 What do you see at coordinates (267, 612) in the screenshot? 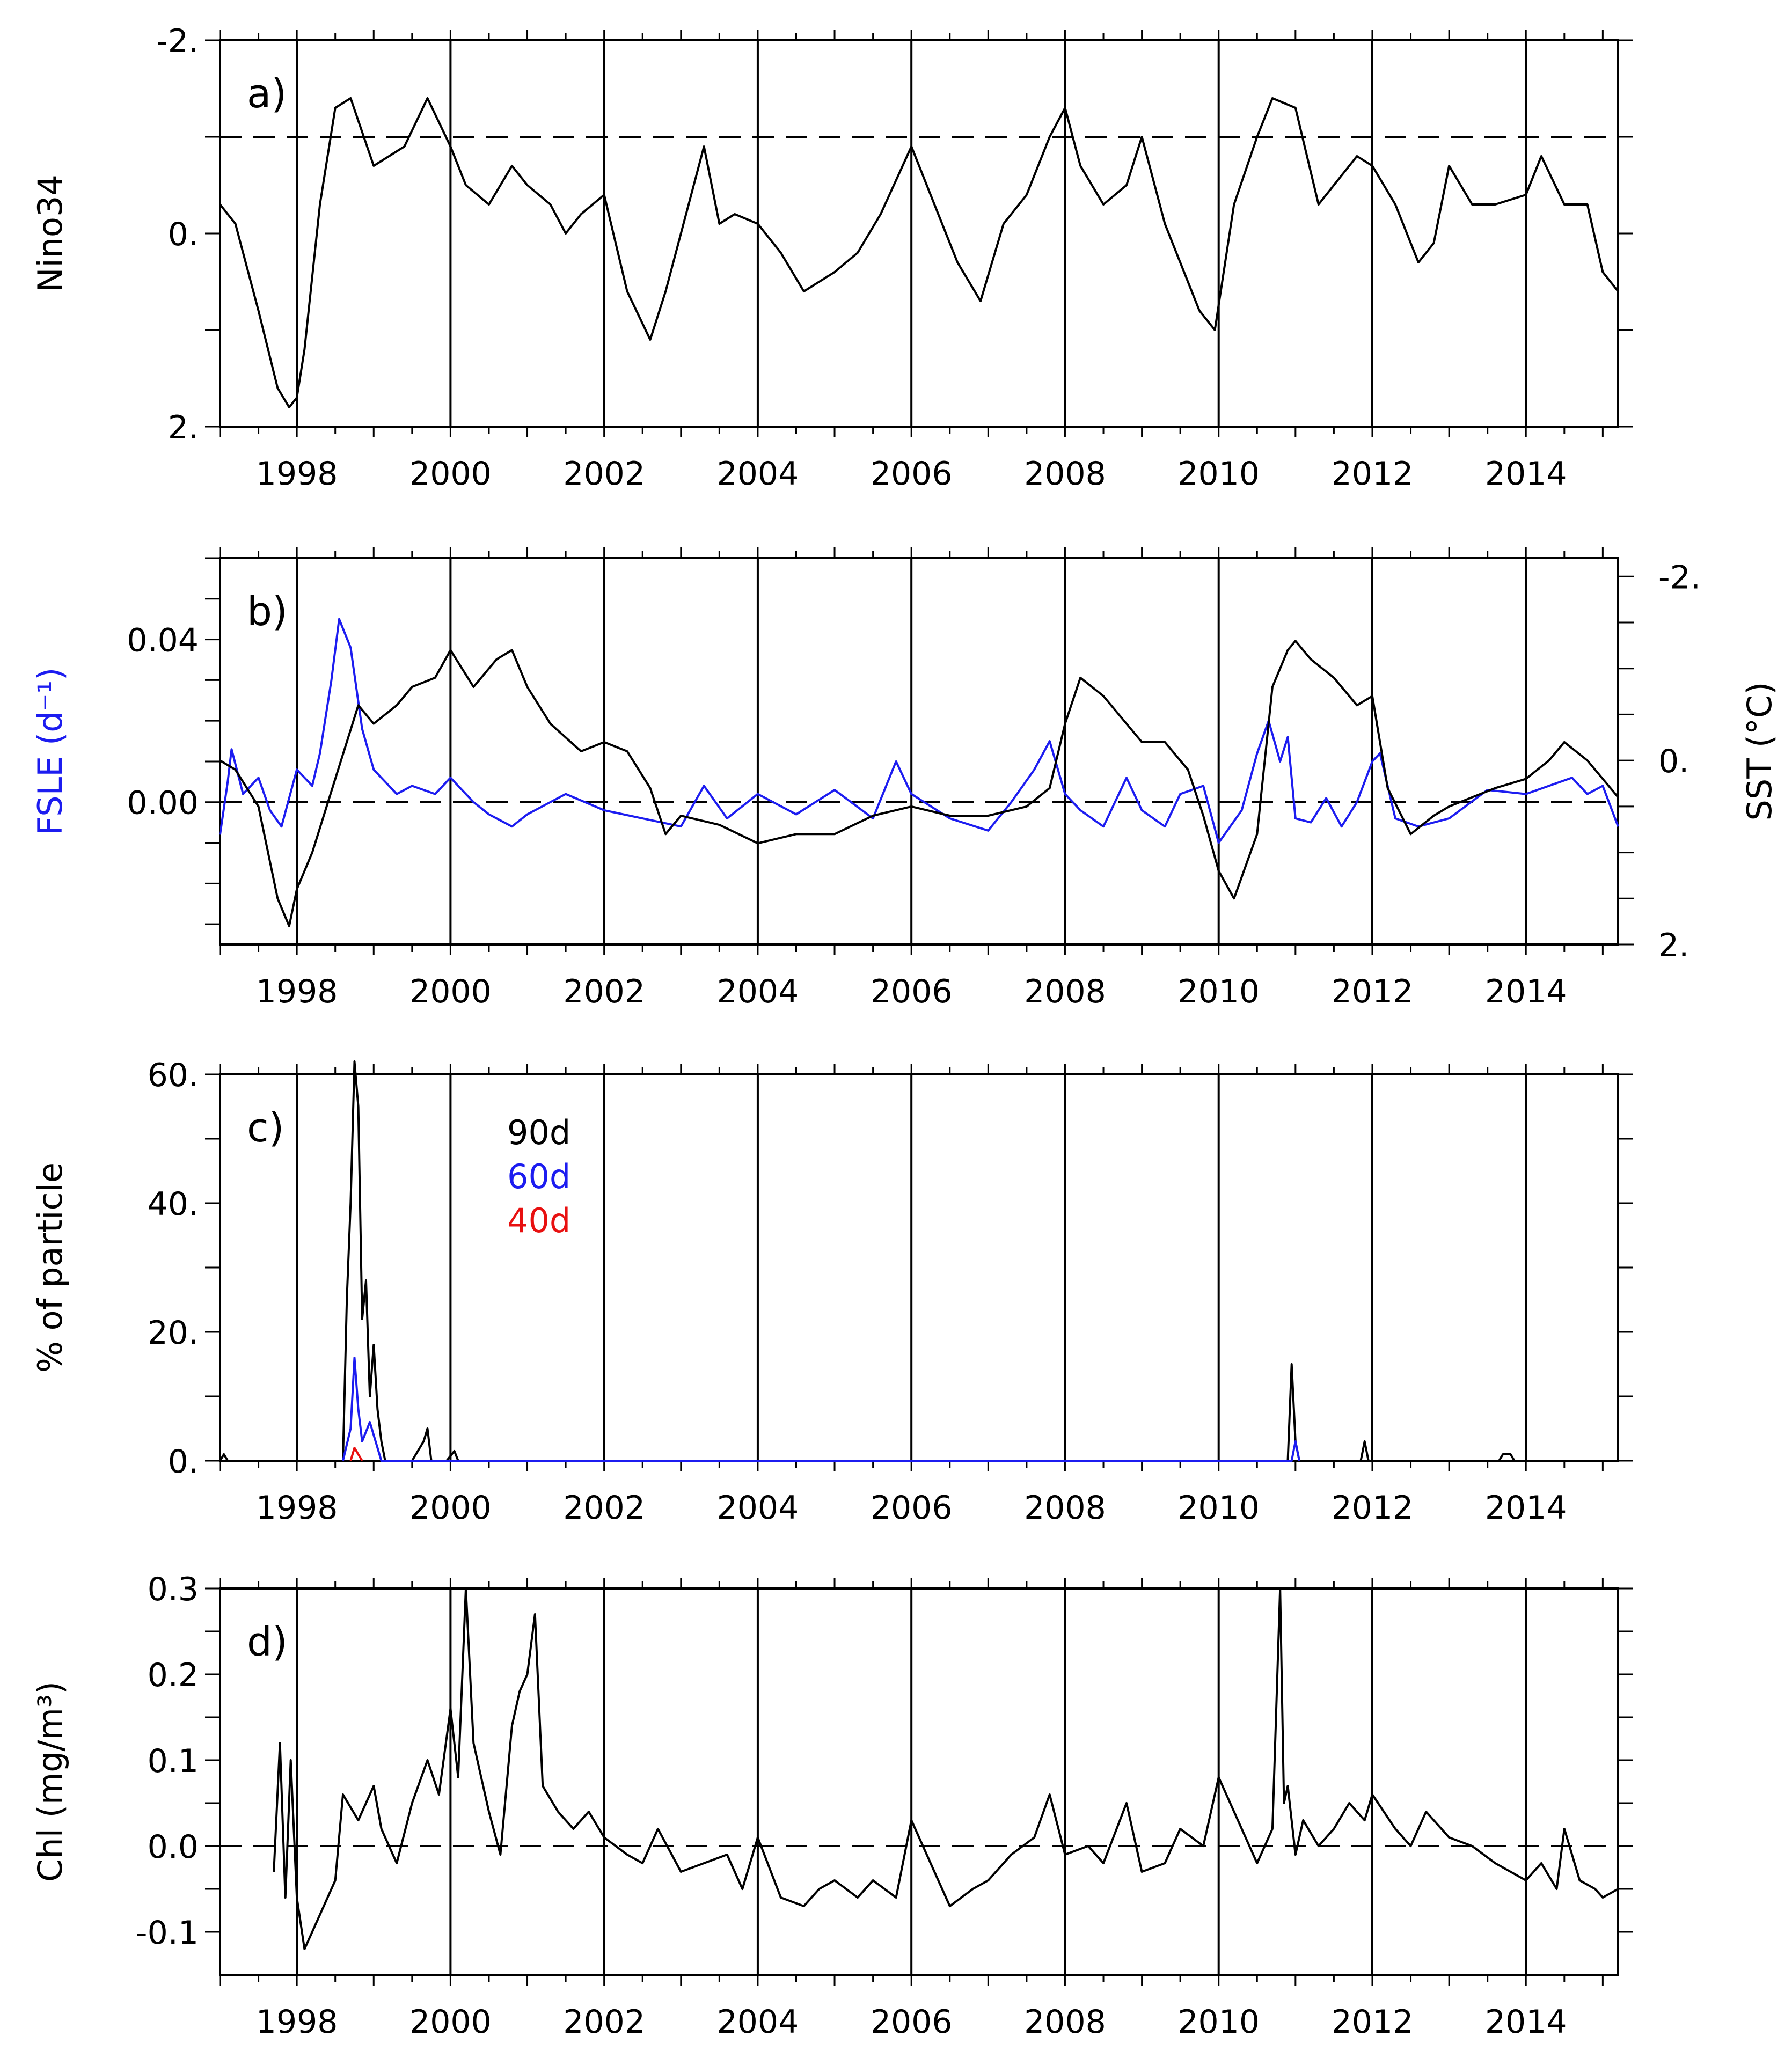
I see `panel-label: b)` at bounding box center [267, 612].